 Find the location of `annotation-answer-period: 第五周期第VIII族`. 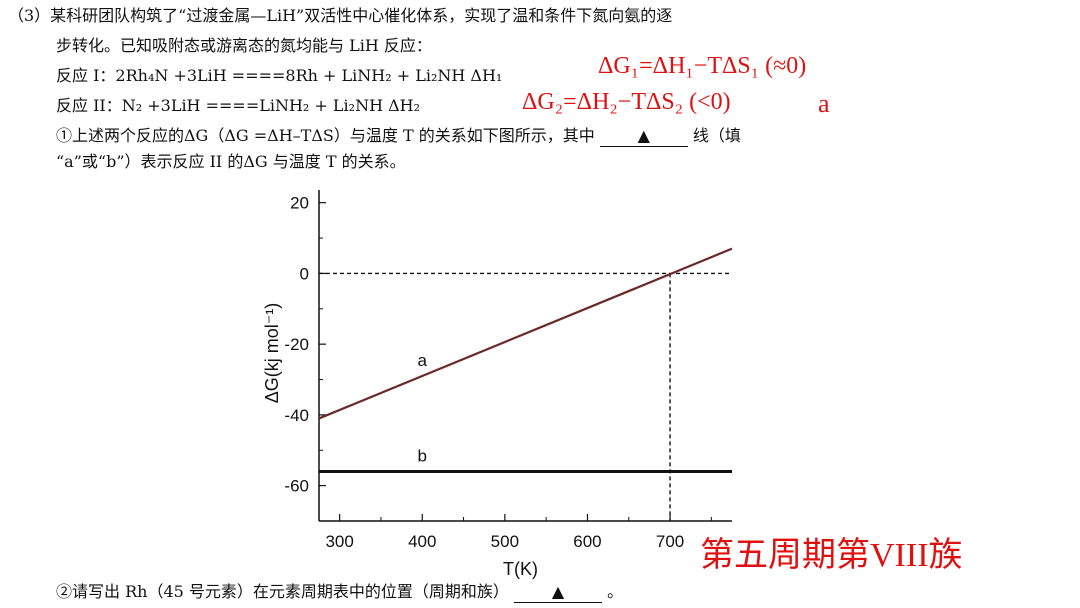

annotation-answer-period: 第五周期第VIII族 is located at coordinates (831, 555).